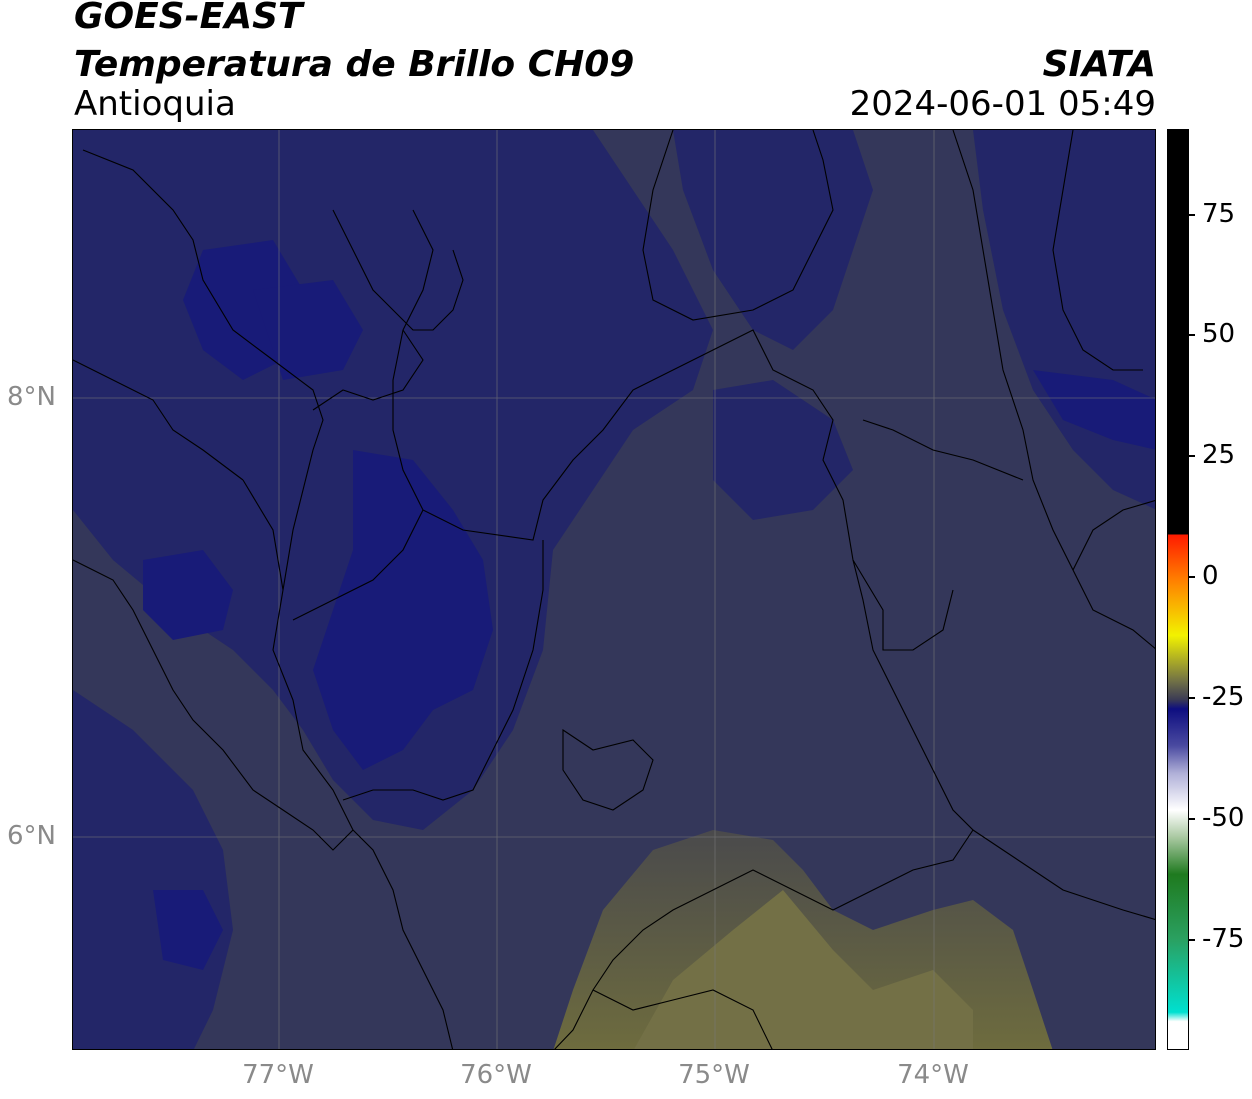  I want to click on lon-tick-75W: 75°W, so click(714, 1075).